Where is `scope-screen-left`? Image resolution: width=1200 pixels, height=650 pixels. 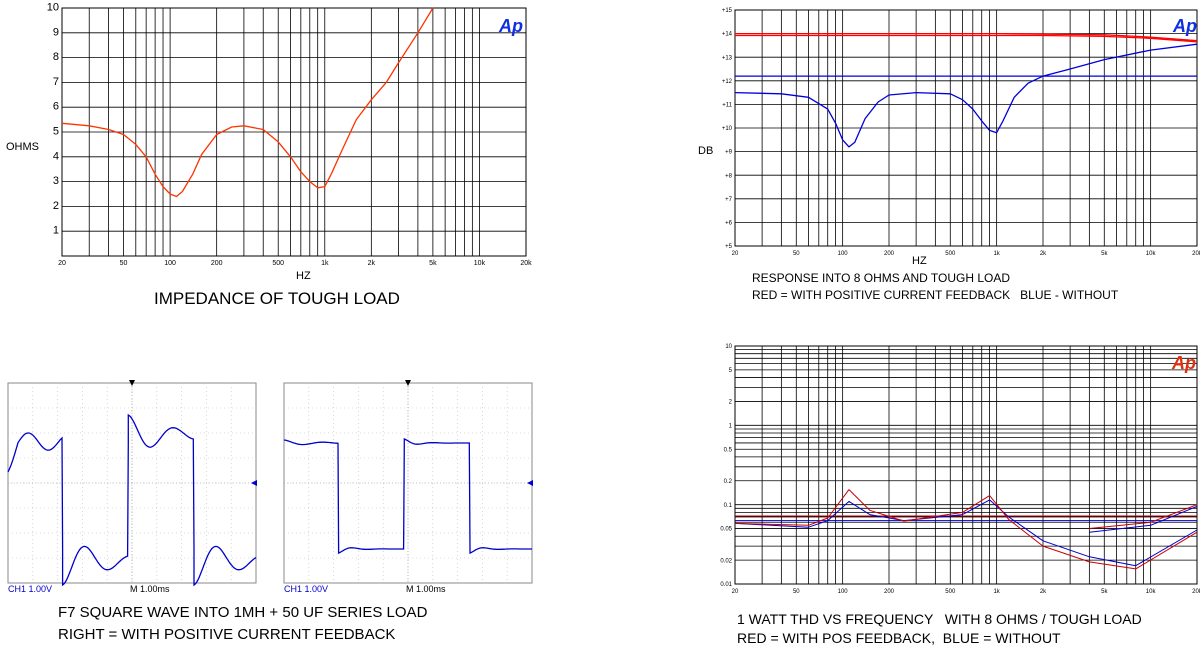 scope-screen-left is located at coordinates (132, 483).